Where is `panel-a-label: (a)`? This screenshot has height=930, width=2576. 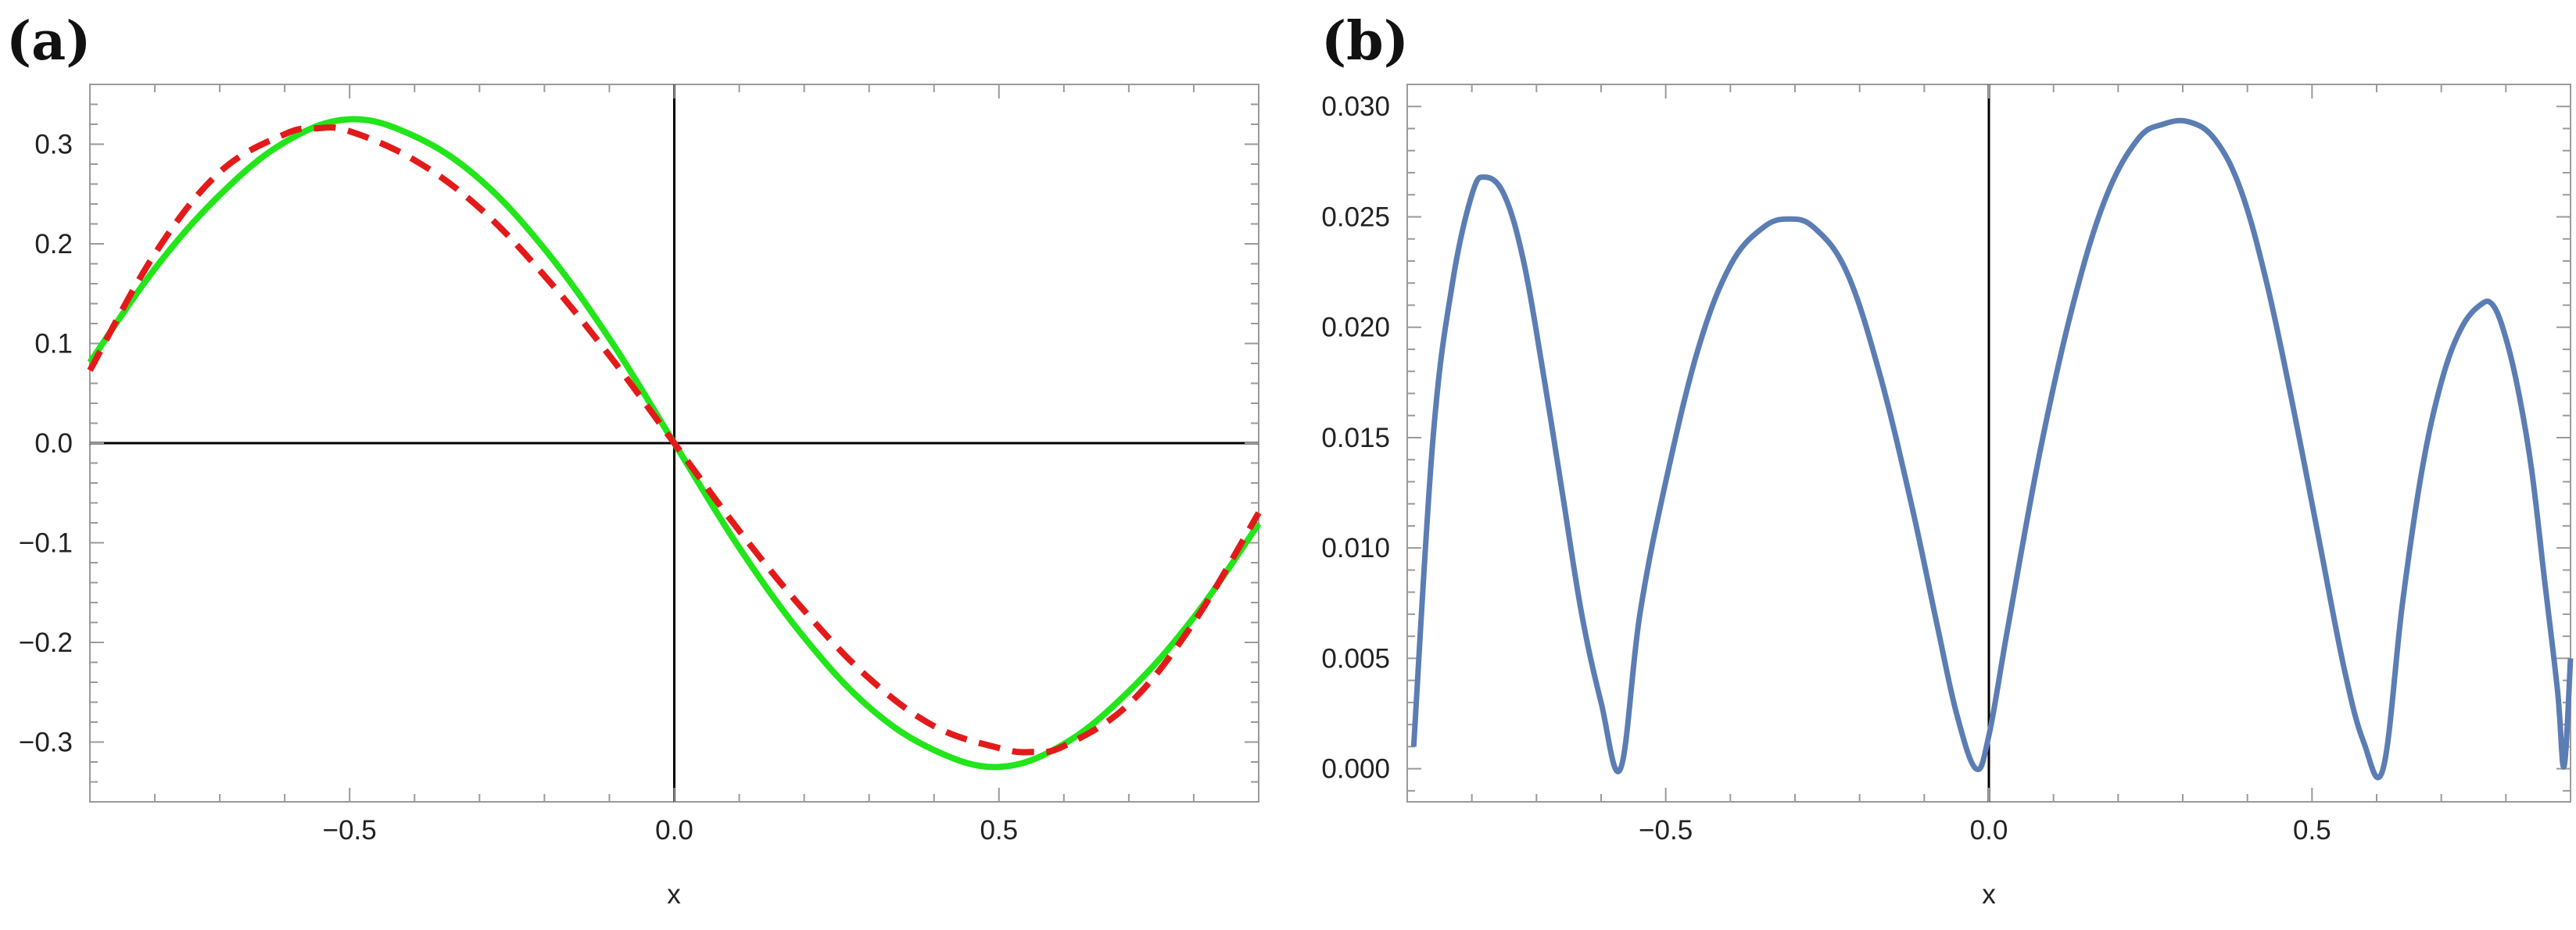
panel-a-label: (a) is located at coordinates (48, 41).